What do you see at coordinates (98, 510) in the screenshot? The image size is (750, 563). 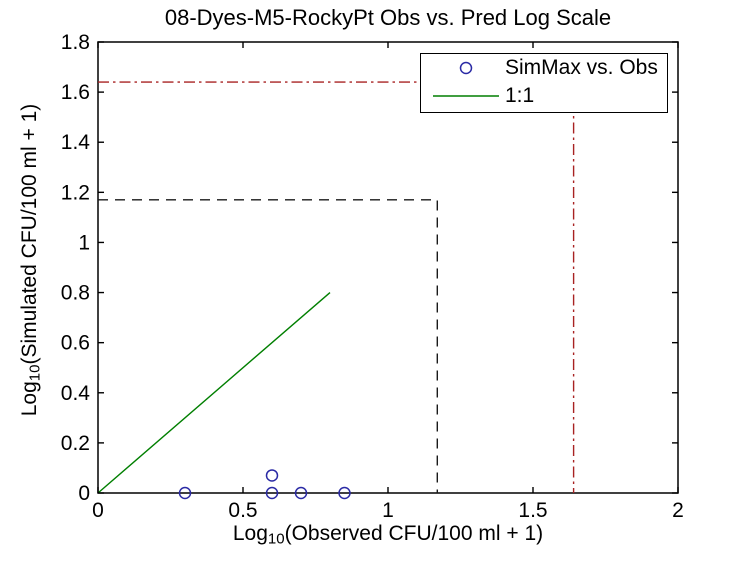 I see `x-tick-label: 0` at bounding box center [98, 510].